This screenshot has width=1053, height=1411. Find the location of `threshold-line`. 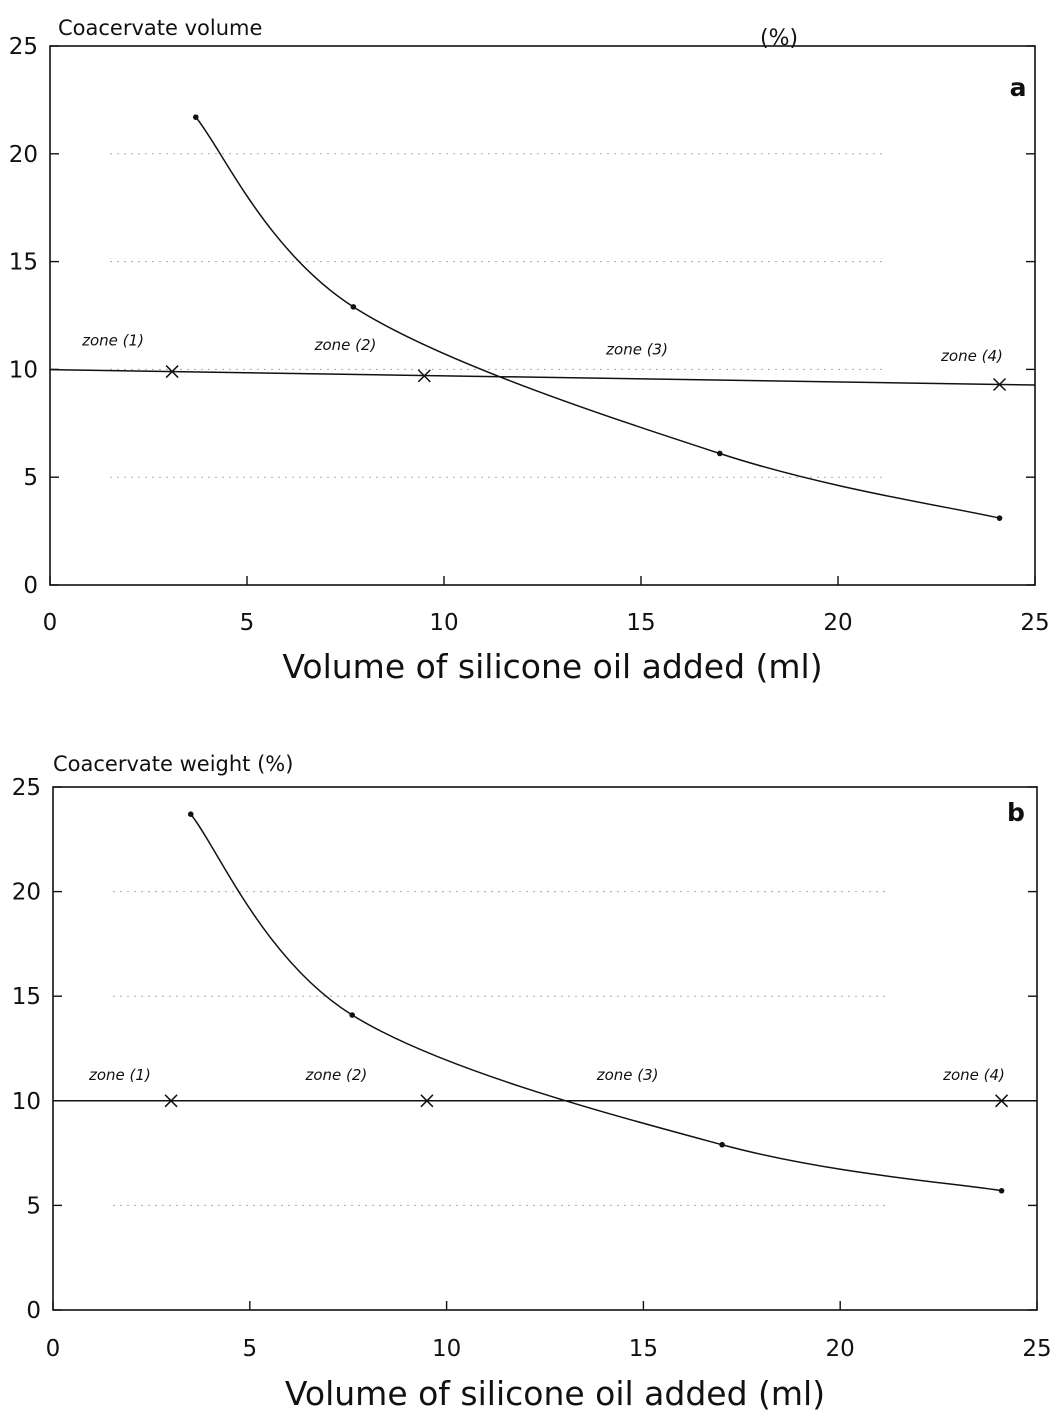

threshold-line is located at coordinates (542, 377).